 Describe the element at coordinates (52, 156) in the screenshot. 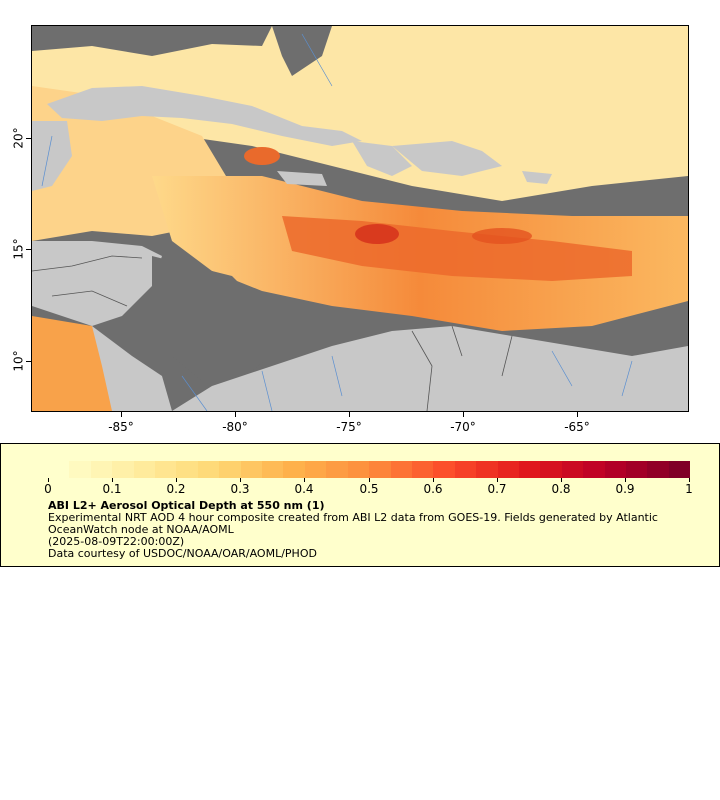

I see `land-yucatan` at that location.